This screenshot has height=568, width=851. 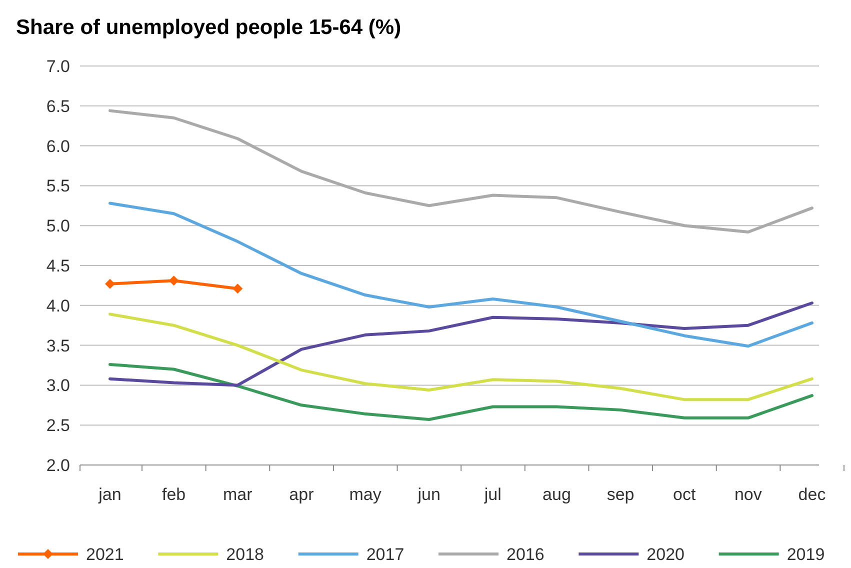 What do you see at coordinates (58, 306) in the screenshot?
I see `y-tick-label: 4.0` at bounding box center [58, 306].